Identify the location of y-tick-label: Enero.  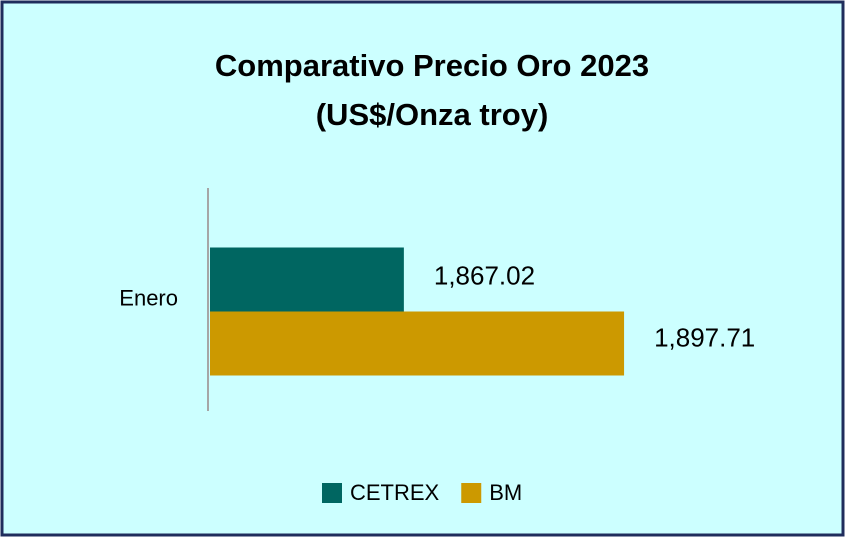
(148, 297).